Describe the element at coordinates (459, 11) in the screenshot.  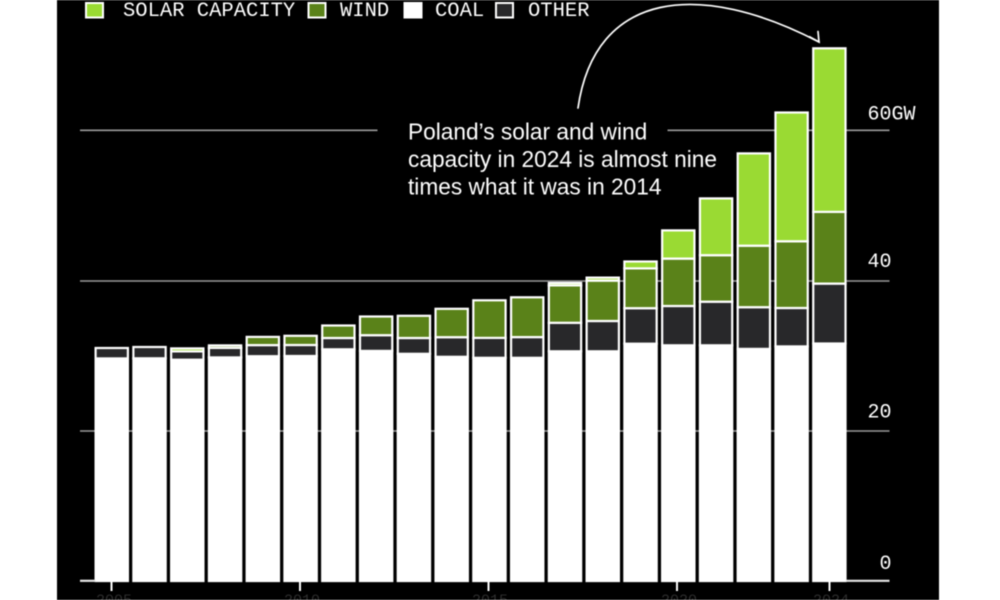
I see `svg-text: COAL` at that location.